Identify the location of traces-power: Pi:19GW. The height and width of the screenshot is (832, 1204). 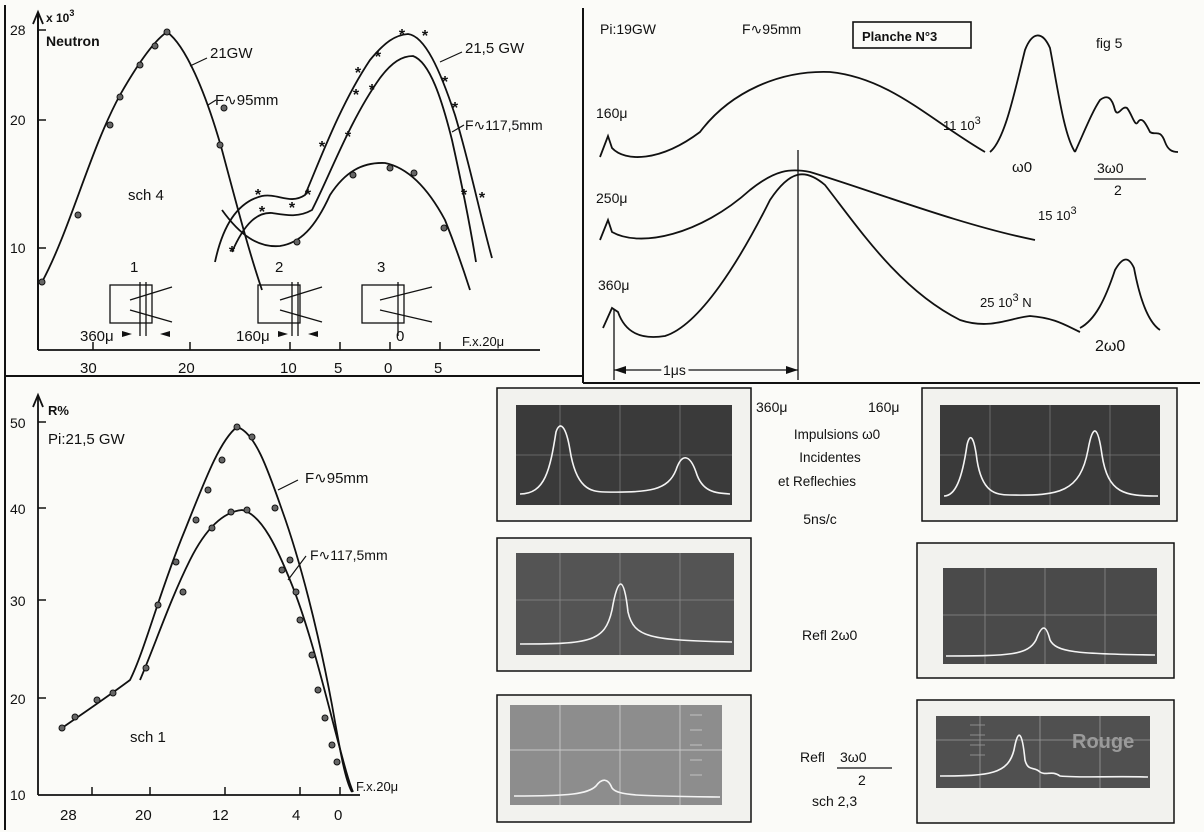
(628, 29).